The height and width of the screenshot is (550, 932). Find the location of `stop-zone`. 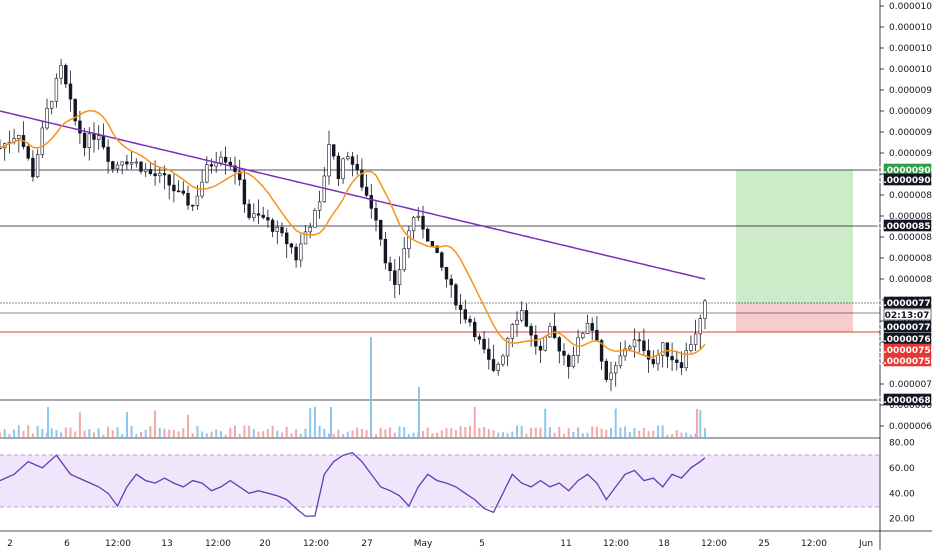

stop-zone is located at coordinates (794, 317).